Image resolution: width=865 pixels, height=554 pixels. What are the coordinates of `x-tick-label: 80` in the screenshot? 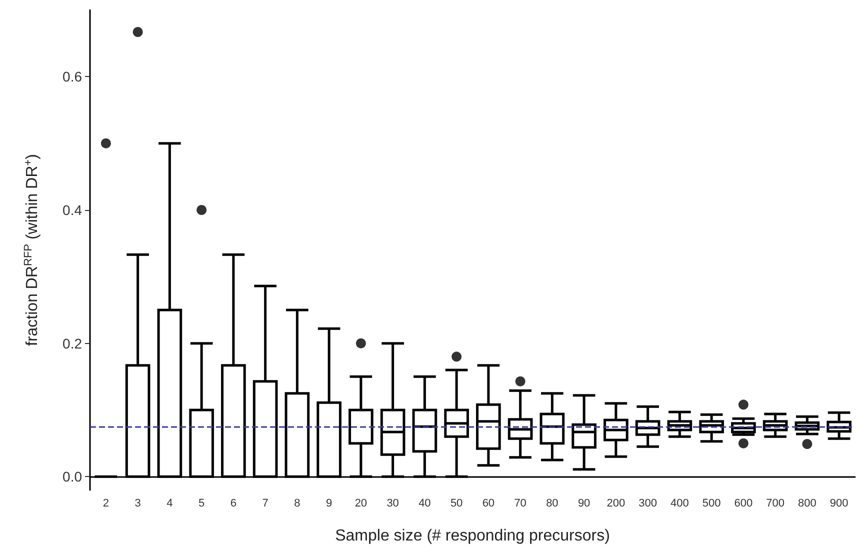 It's located at (552, 504).